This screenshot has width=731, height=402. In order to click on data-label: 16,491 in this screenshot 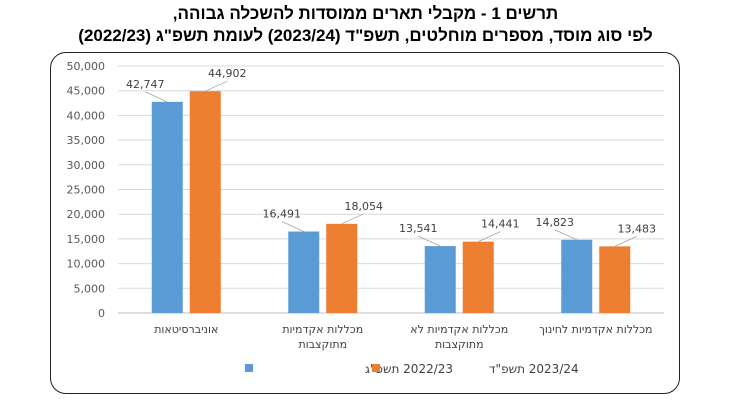, I will do `click(282, 214)`.